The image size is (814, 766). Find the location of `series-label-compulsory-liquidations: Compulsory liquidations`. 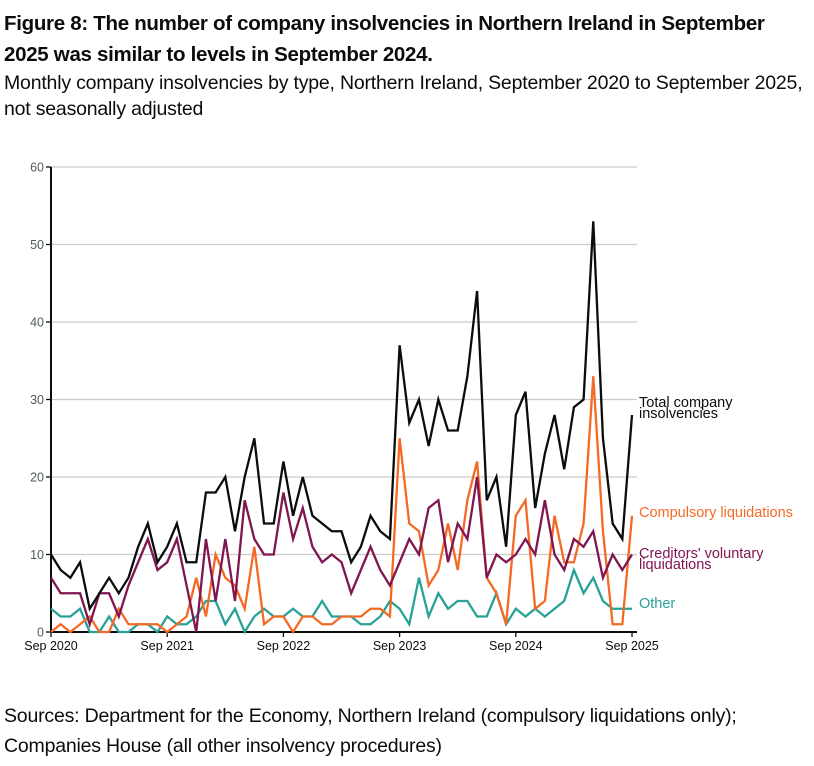

series-label-compulsory-liquidations: Compulsory liquidations is located at coordinates (716, 513).